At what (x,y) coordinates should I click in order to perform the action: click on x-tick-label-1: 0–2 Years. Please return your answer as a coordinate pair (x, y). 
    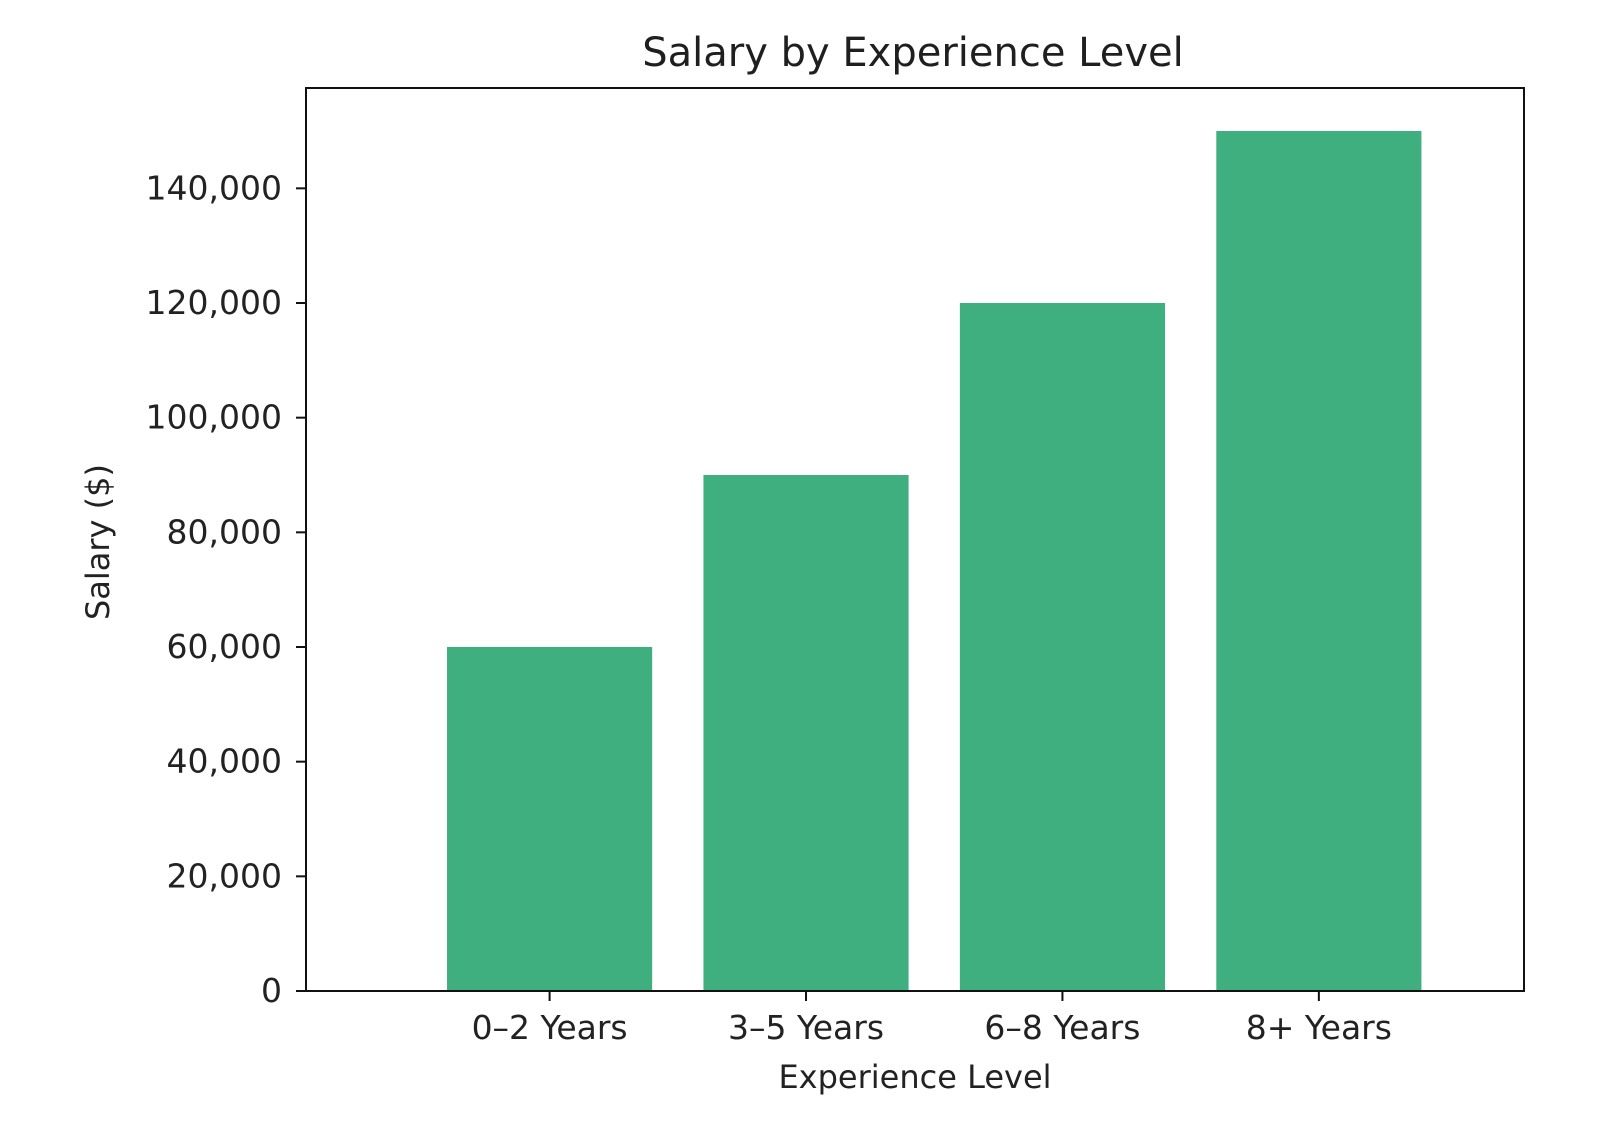
    Looking at the image, I should click on (550, 1027).